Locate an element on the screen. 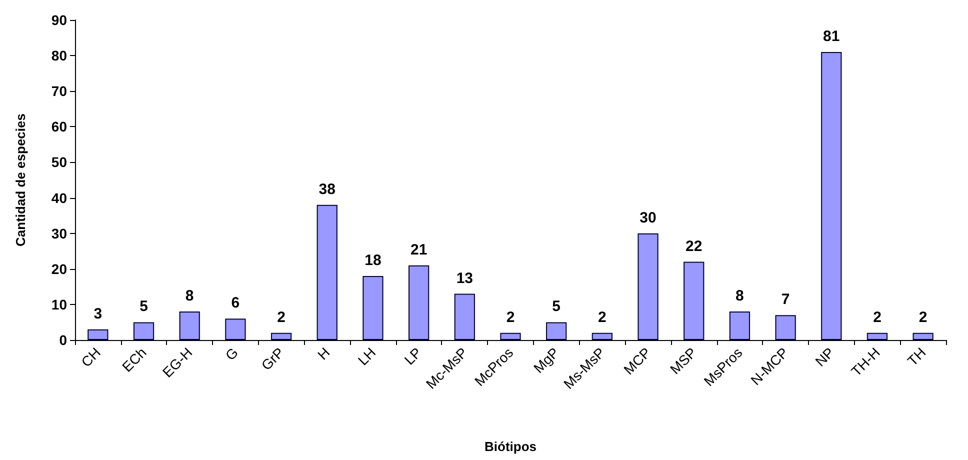 This screenshot has height=460, width=968. data-label: 30 is located at coordinates (648, 217).